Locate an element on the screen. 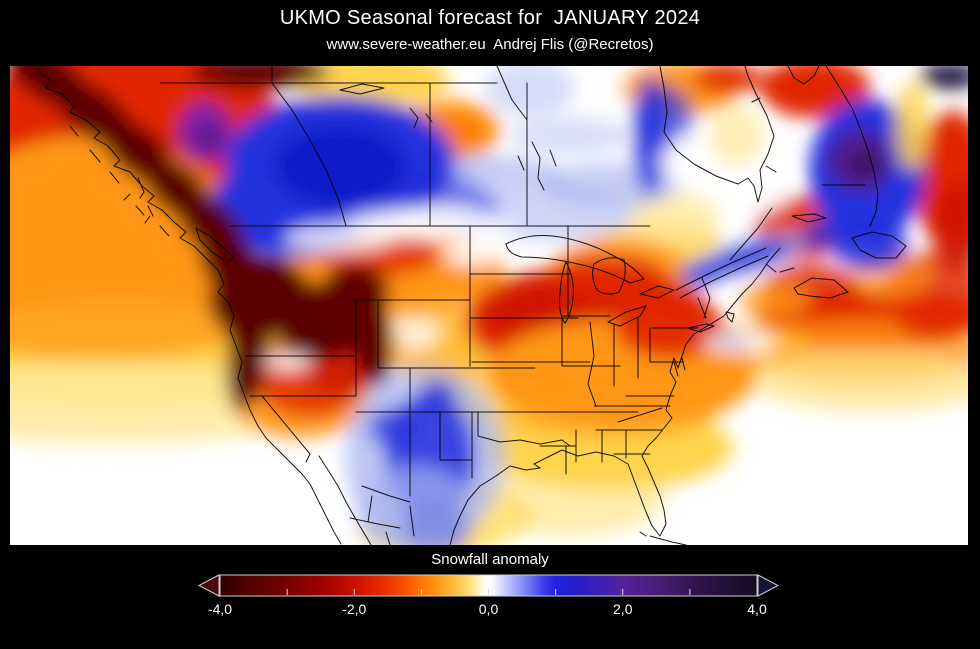 The width and height of the screenshot is (980, 649). alaska-islands is located at coordinates (119, 181).